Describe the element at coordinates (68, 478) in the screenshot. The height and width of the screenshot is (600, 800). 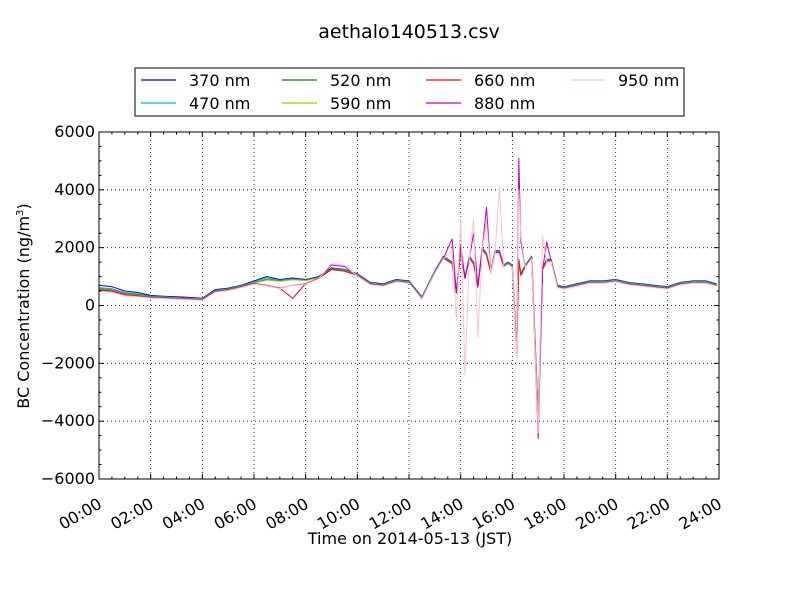
I see `y-tick-label: −6000` at that location.